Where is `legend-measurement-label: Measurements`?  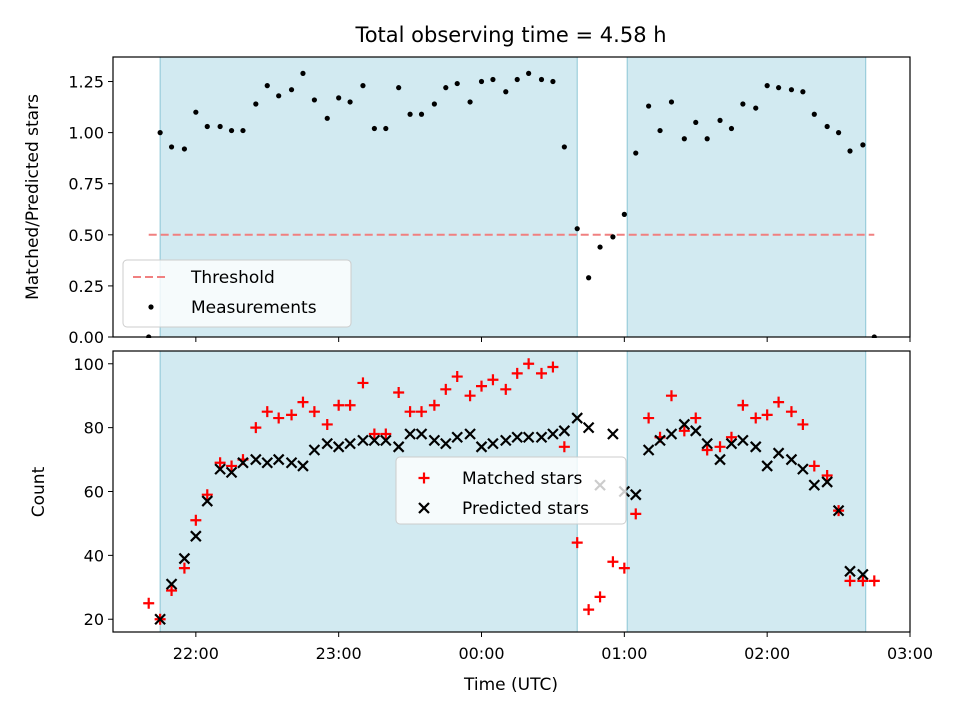 legend-measurement-label: Measurements is located at coordinates (254, 308).